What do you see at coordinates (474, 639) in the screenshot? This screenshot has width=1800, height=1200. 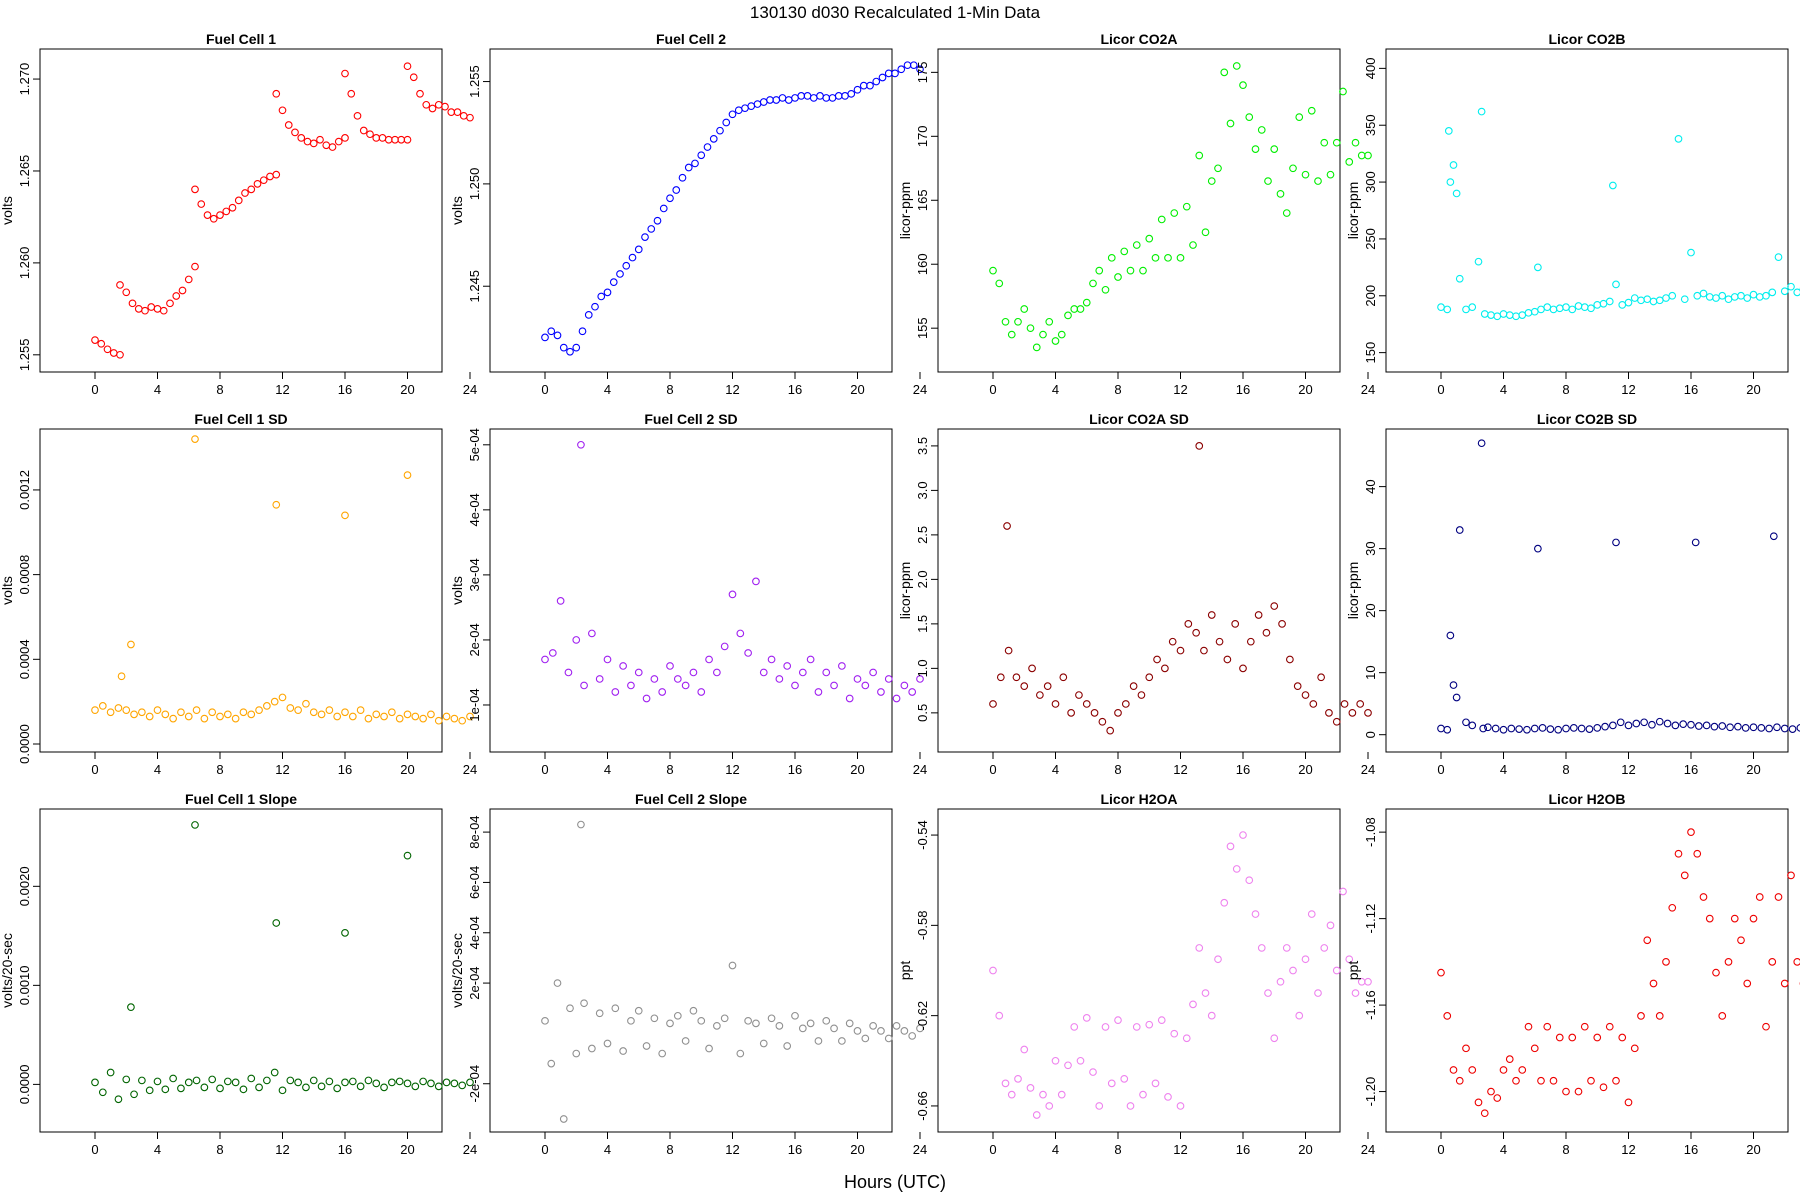 I see `y-tick-label: 2e-04` at bounding box center [474, 639].